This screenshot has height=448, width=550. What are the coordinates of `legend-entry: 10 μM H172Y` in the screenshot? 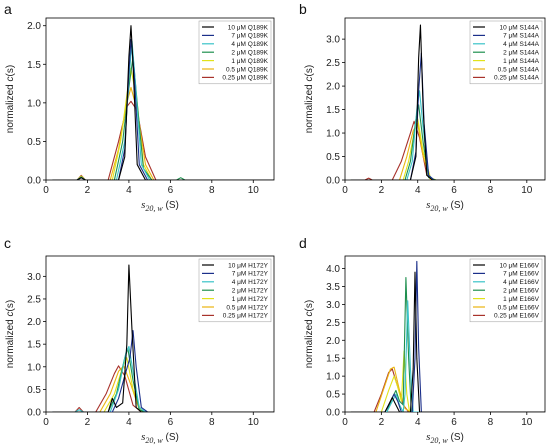 It's located at (248, 265).